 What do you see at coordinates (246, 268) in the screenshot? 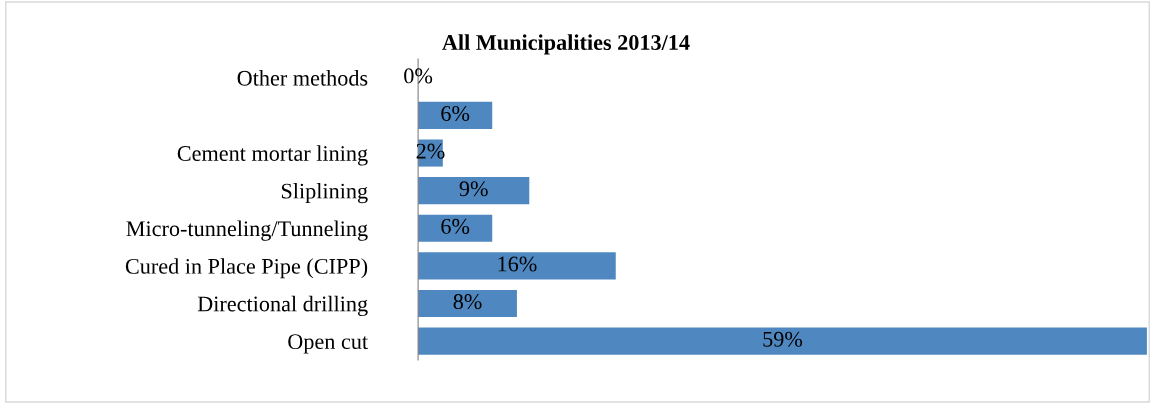
I see `y-tick-label: Cured in Place Pipe (CIPP)` at bounding box center [246, 268].